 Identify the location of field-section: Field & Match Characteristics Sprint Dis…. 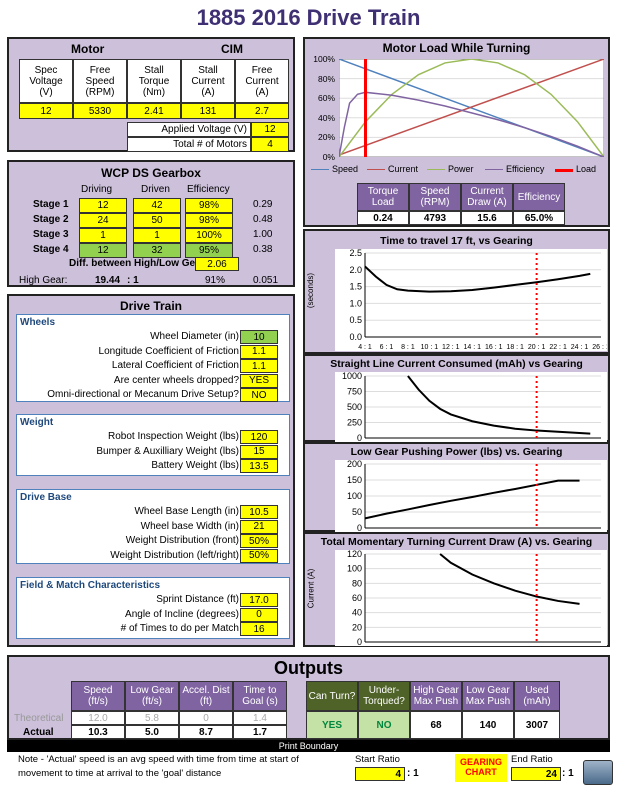
(153, 608).